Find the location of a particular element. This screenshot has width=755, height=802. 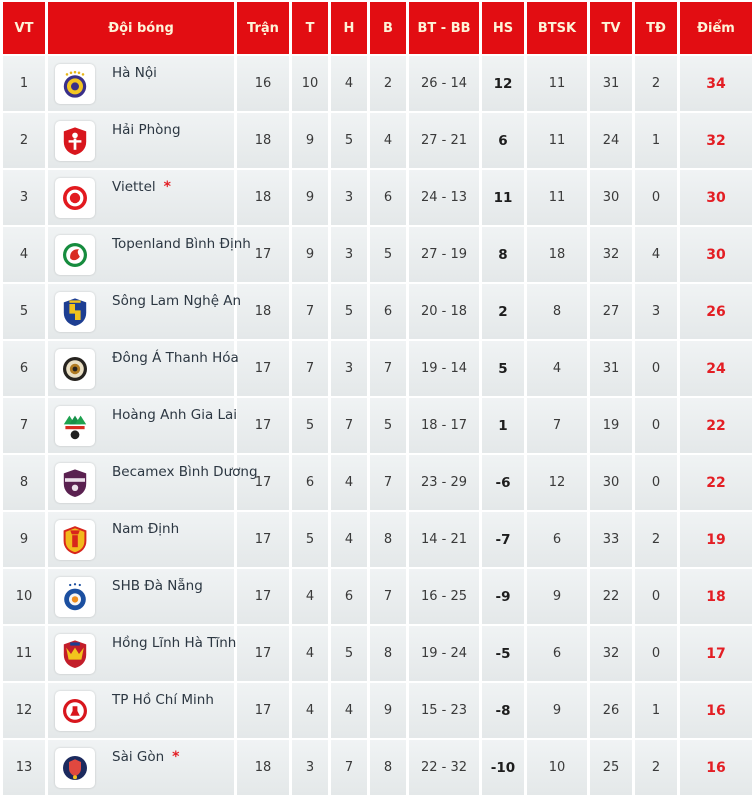

btbb-cell: 19 - 24 is located at coordinates (444, 653).